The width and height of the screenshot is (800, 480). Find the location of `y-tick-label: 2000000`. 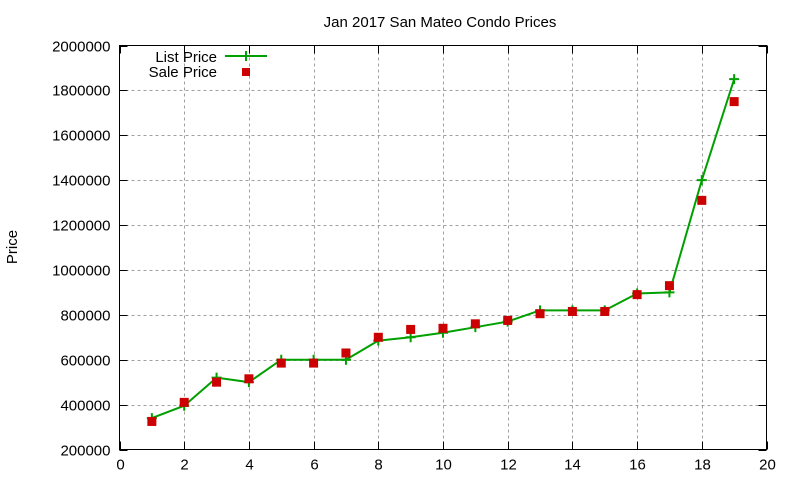

y-tick-label: 2000000 is located at coordinates (81, 47).